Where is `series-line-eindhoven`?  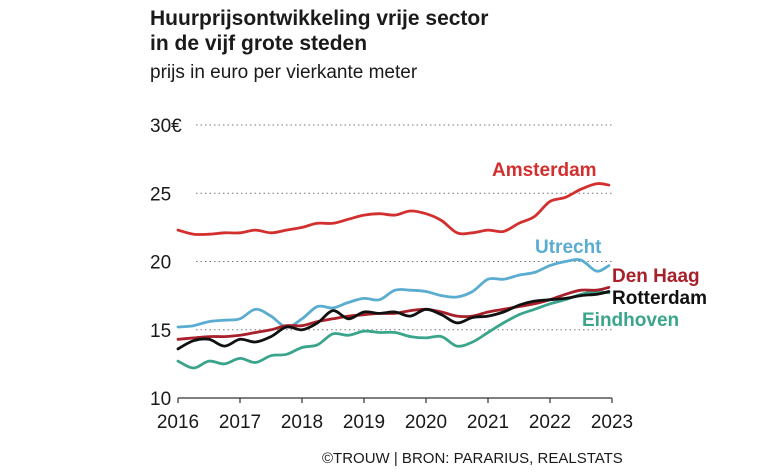
series-line-eindhoven is located at coordinates (393, 330).